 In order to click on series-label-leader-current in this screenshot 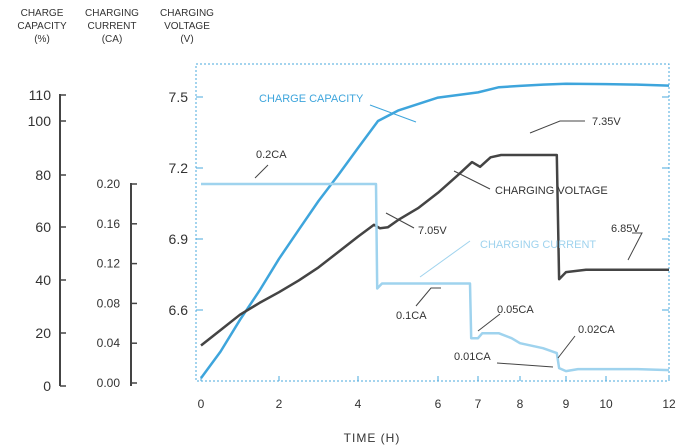, I will do `click(445, 259)`.